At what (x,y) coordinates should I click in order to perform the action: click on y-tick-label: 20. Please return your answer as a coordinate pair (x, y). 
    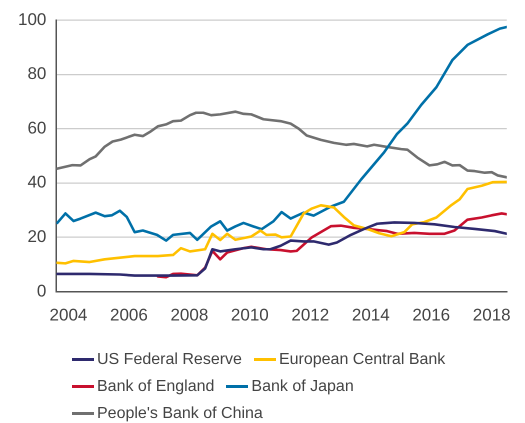
    Looking at the image, I should click on (36, 236).